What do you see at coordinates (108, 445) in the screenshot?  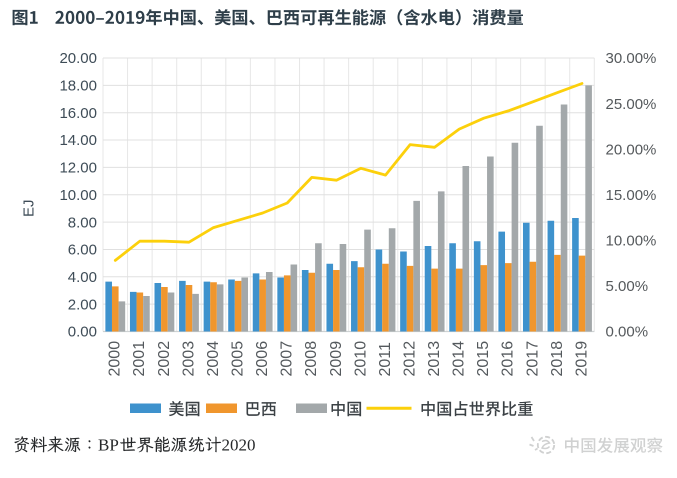 I see `svg-text: BP` at bounding box center [108, 445].